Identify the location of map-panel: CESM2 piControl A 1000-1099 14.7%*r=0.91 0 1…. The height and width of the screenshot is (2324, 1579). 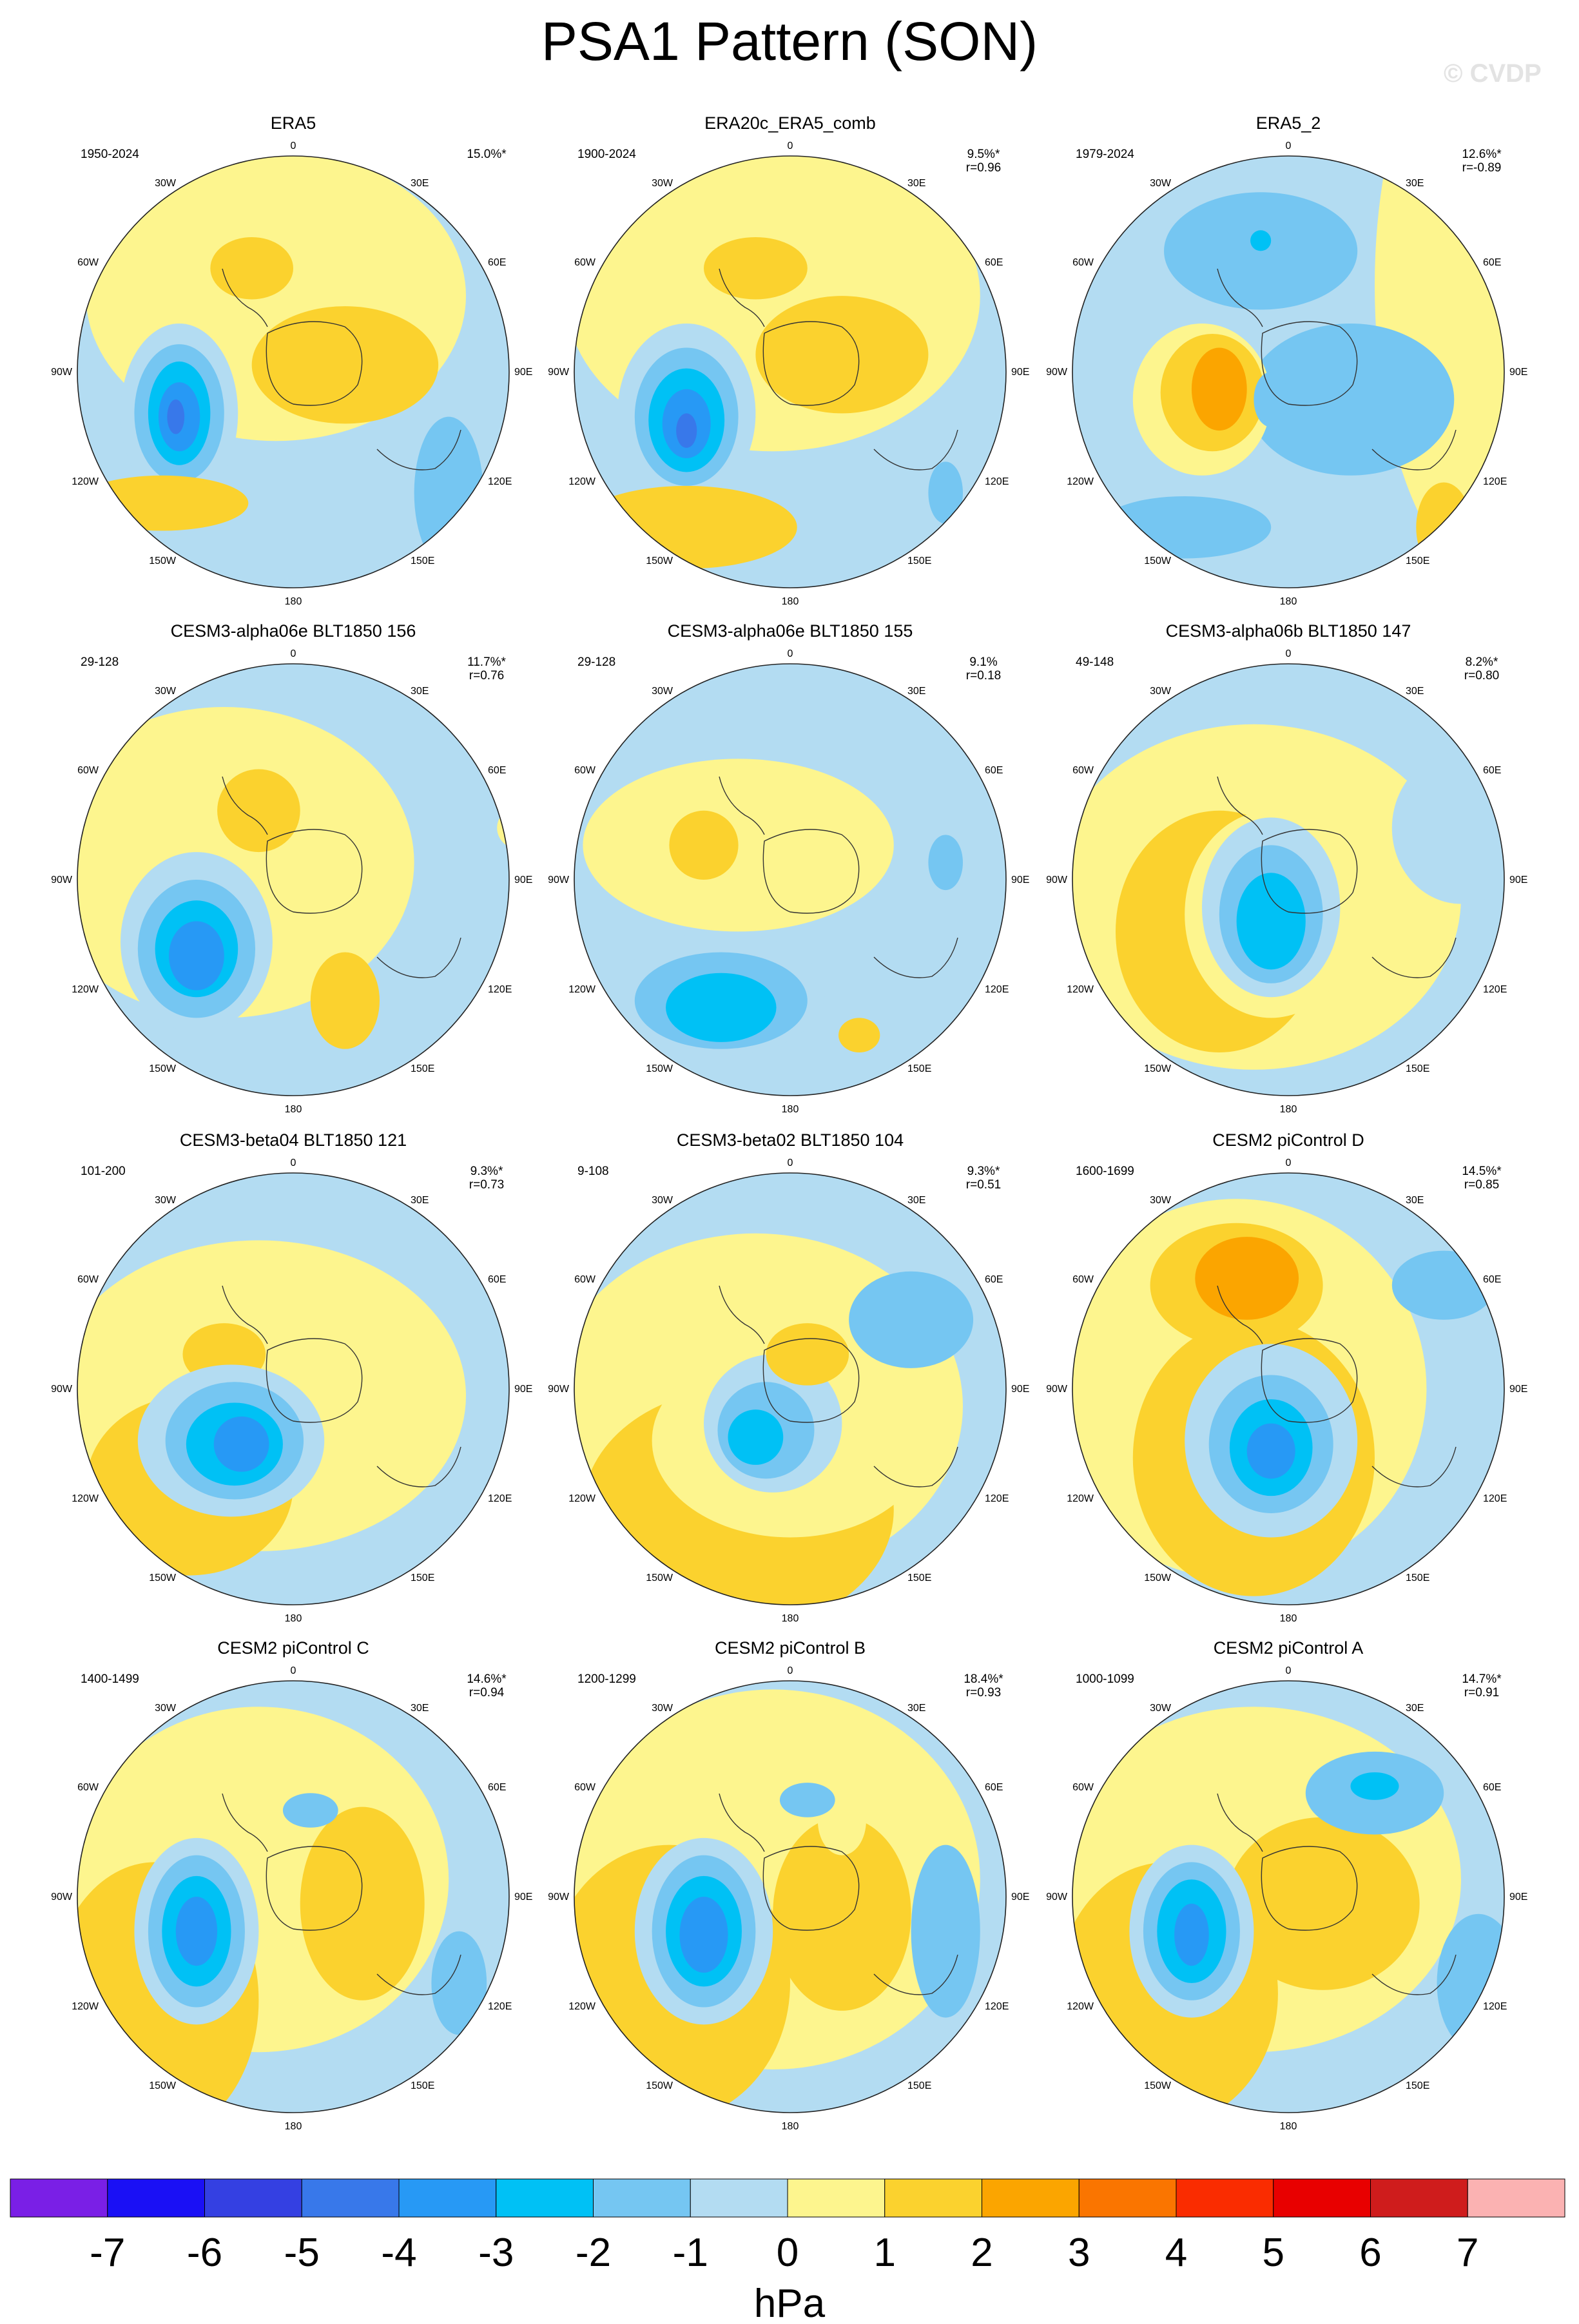
(1286, 1885).